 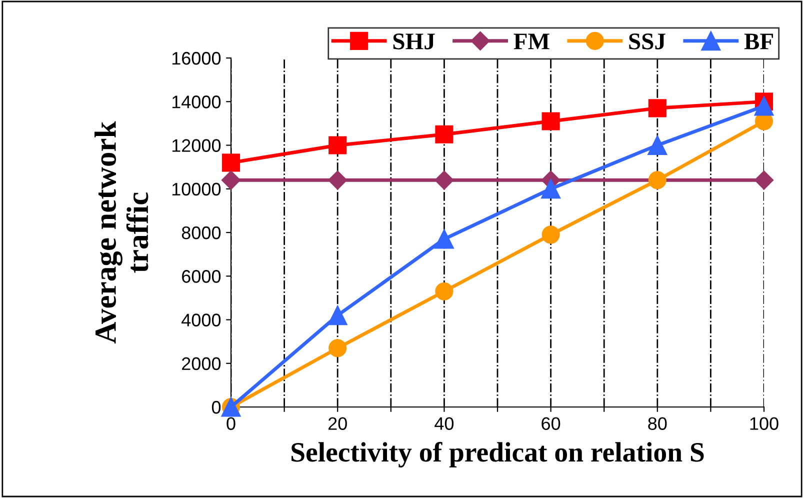 I want to click on legend-label: FM, so click(x=532, y=42).